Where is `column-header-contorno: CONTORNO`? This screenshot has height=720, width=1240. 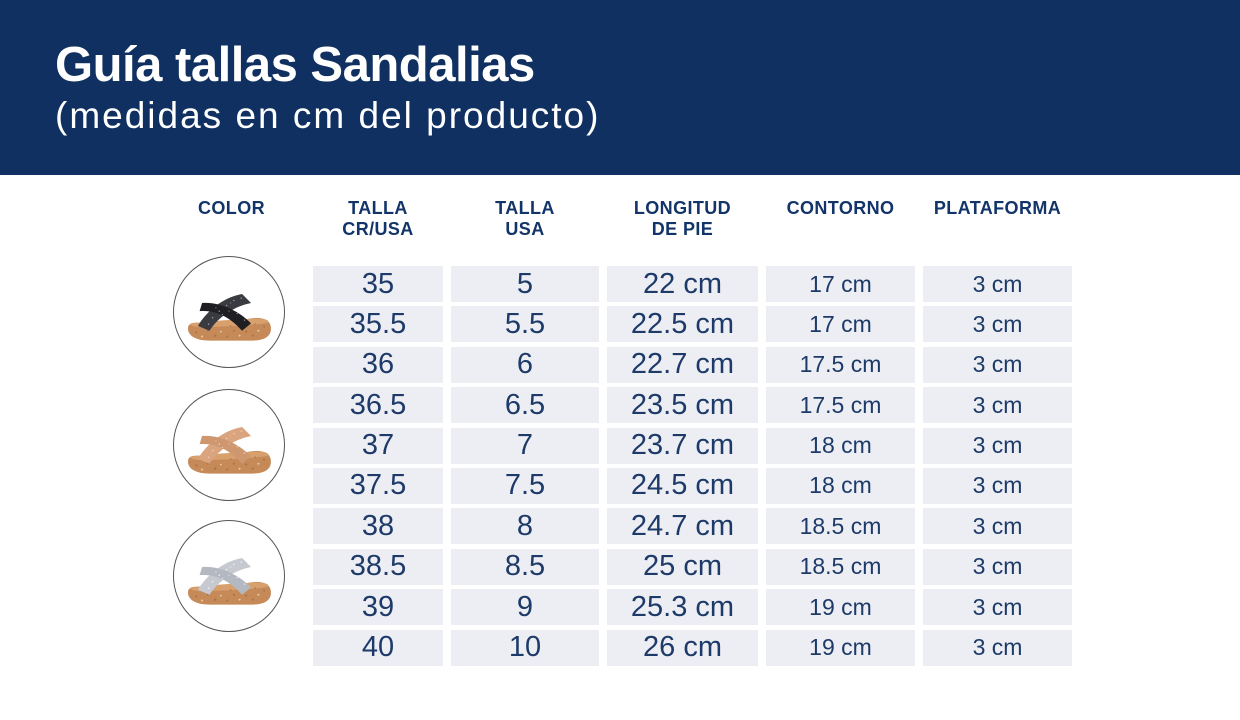 column-header-contorno: CONTORNO is located at coordinates (840, 208).